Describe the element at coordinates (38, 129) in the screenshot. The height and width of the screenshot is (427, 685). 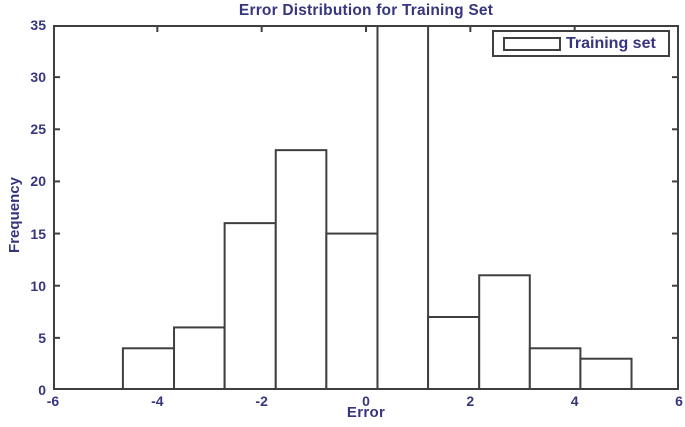
I see `y-tick-label: 25` at that location.